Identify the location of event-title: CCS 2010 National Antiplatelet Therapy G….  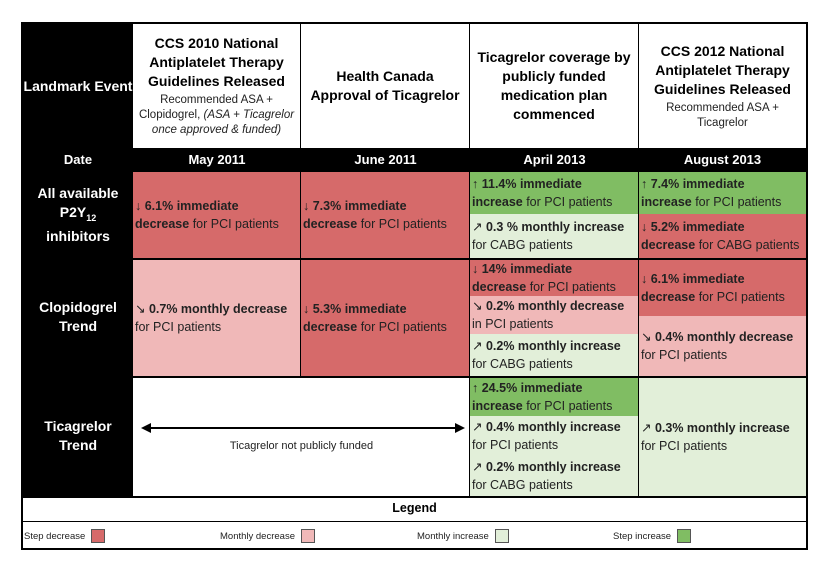
(216, 62).